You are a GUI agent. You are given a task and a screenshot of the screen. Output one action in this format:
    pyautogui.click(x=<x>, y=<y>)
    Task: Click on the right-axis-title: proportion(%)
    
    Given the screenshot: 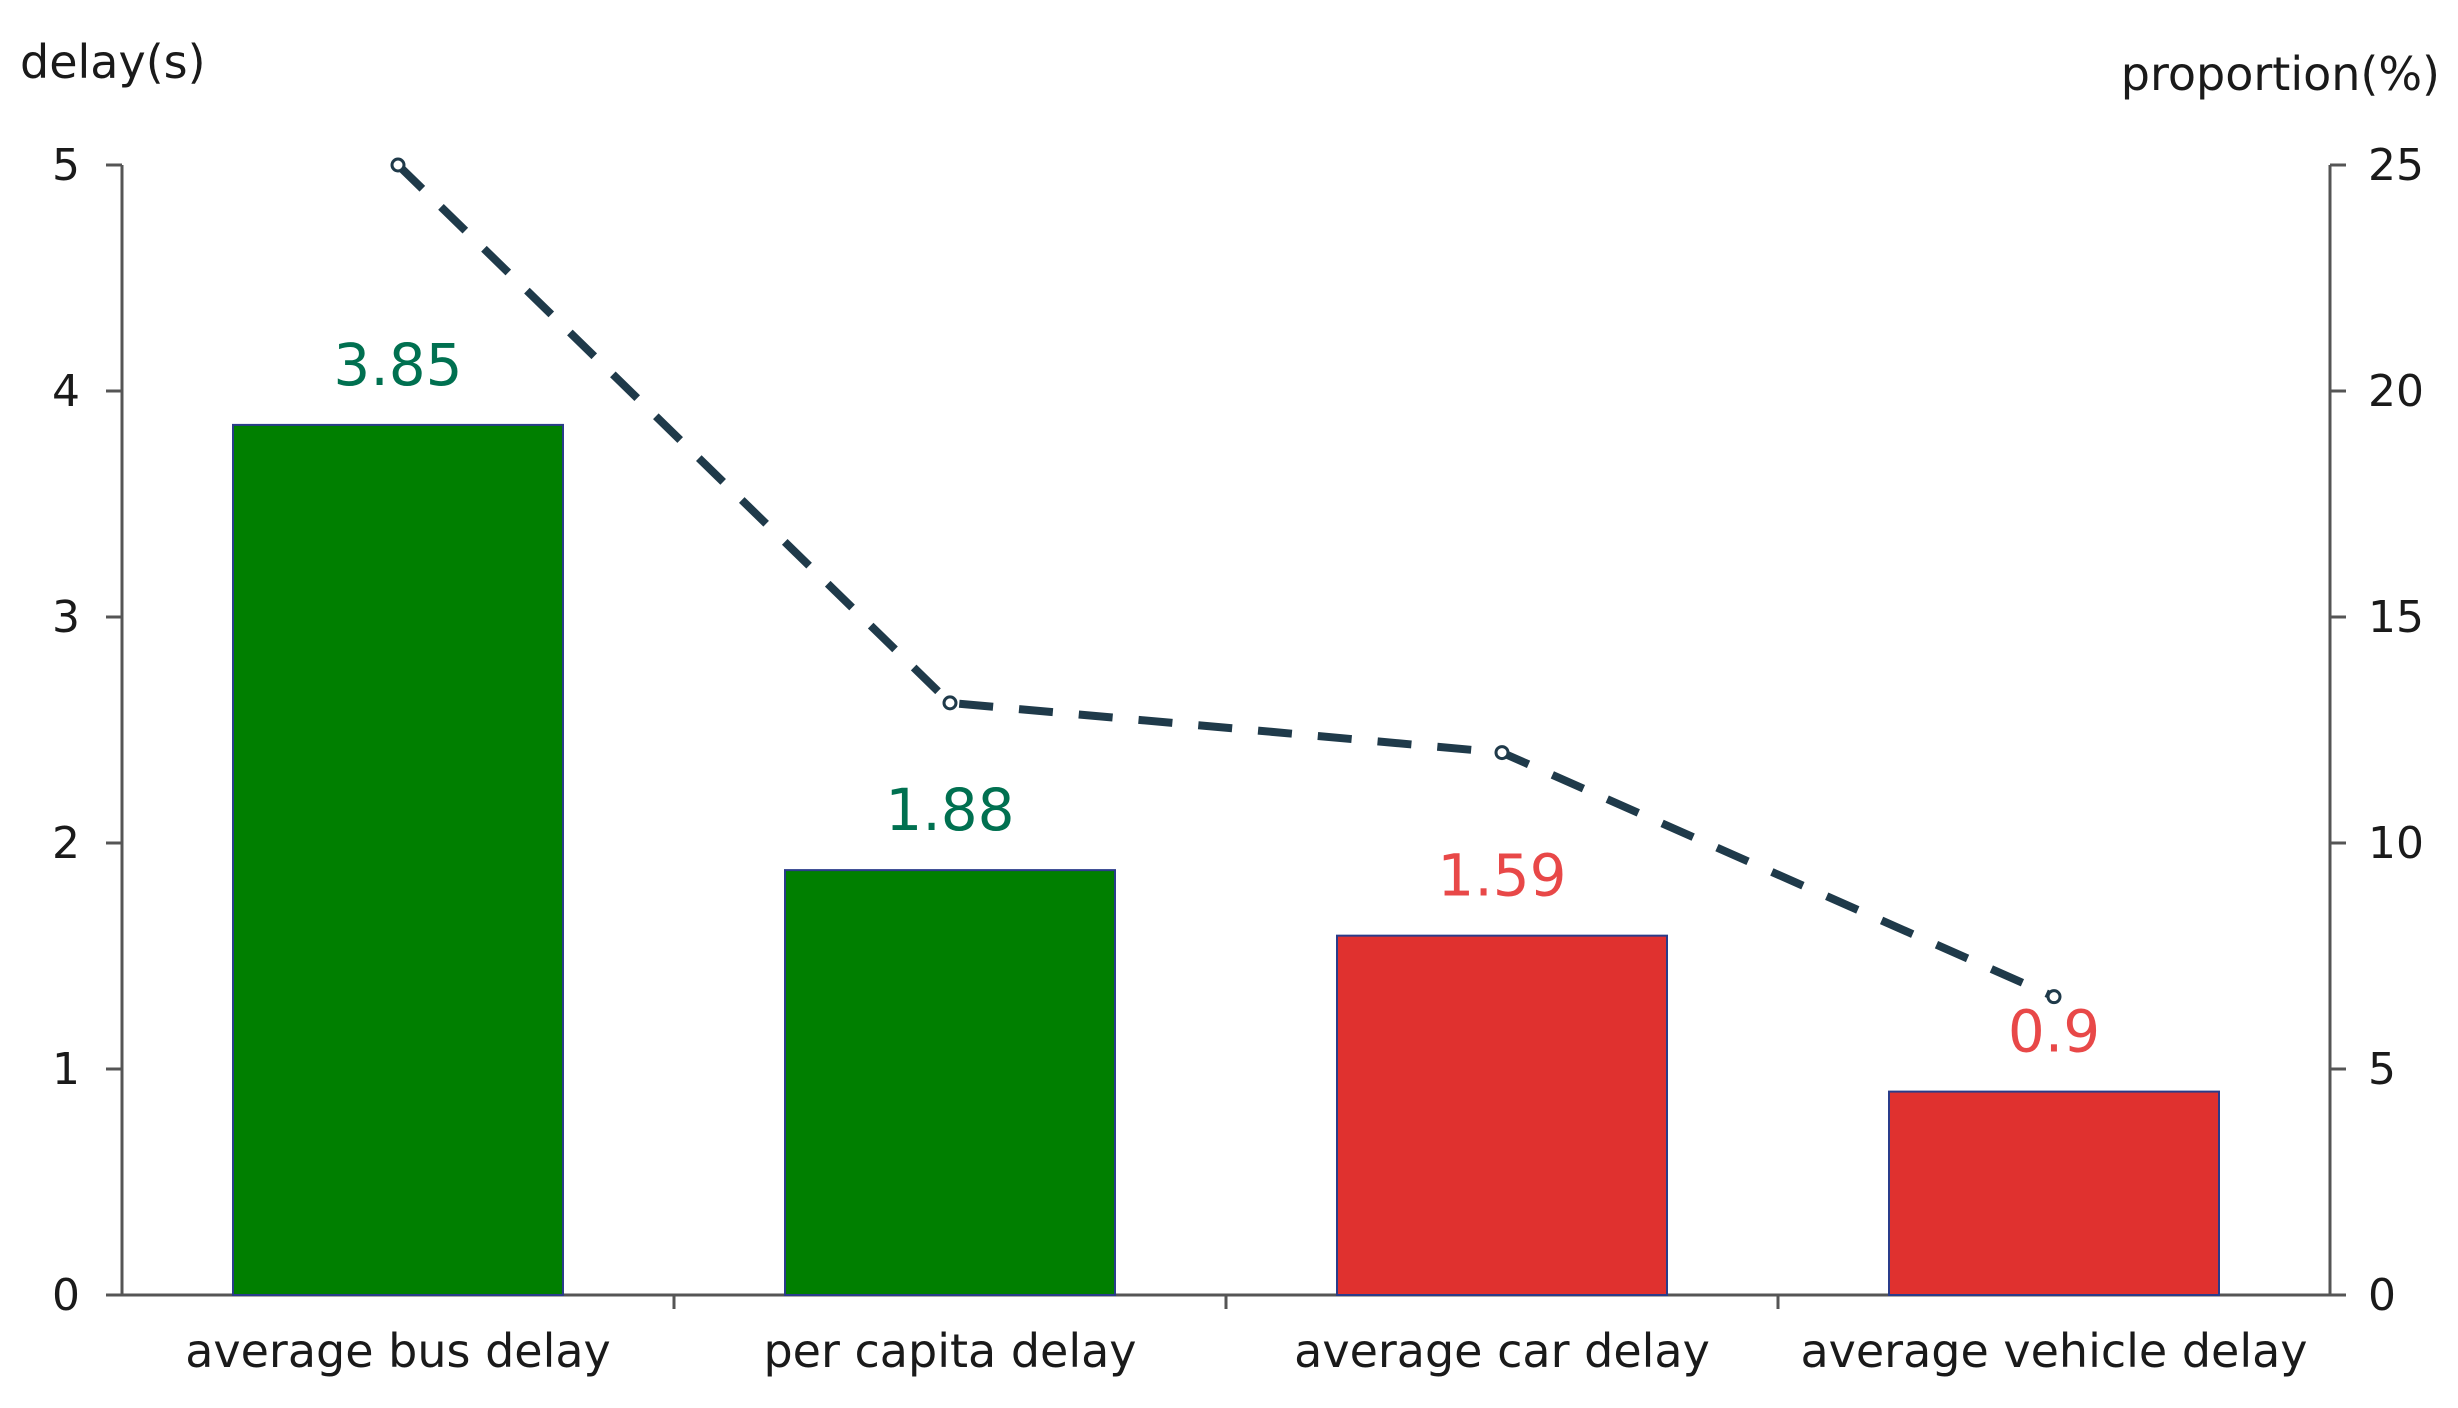 What is the action you would take?
    pyautogui.click(x=2280, y=74)
    